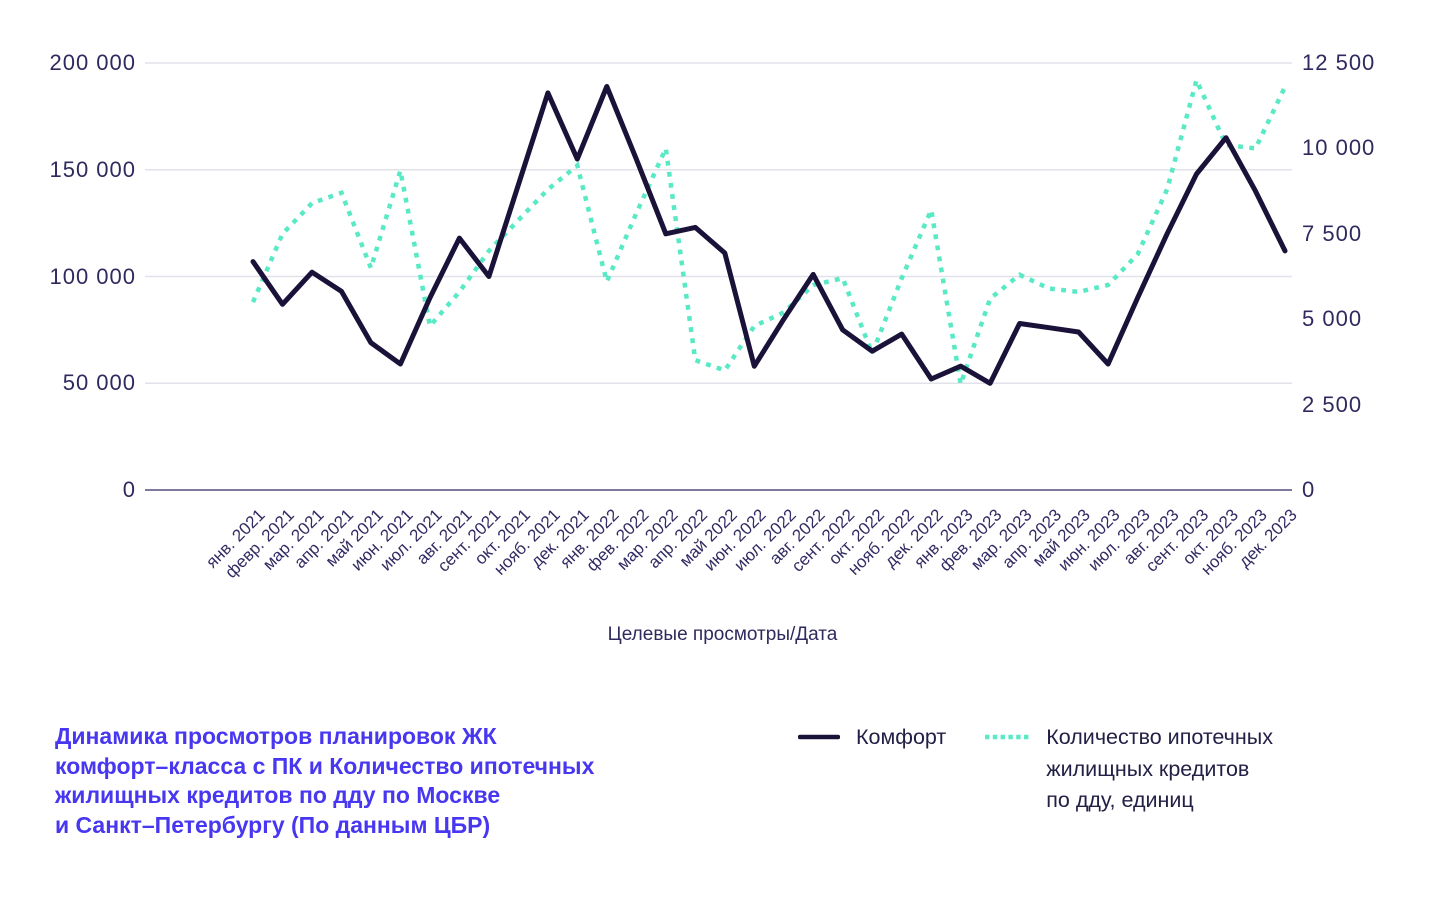 The height and width of the screenshot is (900, 1435). I want to click on legend-comfort-label: Комфорт, so click(901, 737).